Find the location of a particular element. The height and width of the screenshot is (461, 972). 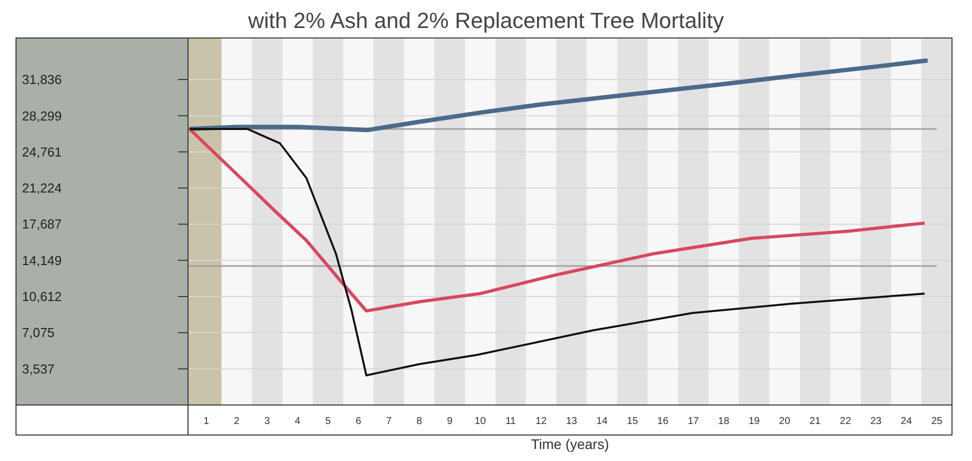

x-tick-label: 16 is located at coordinates (663, 421).